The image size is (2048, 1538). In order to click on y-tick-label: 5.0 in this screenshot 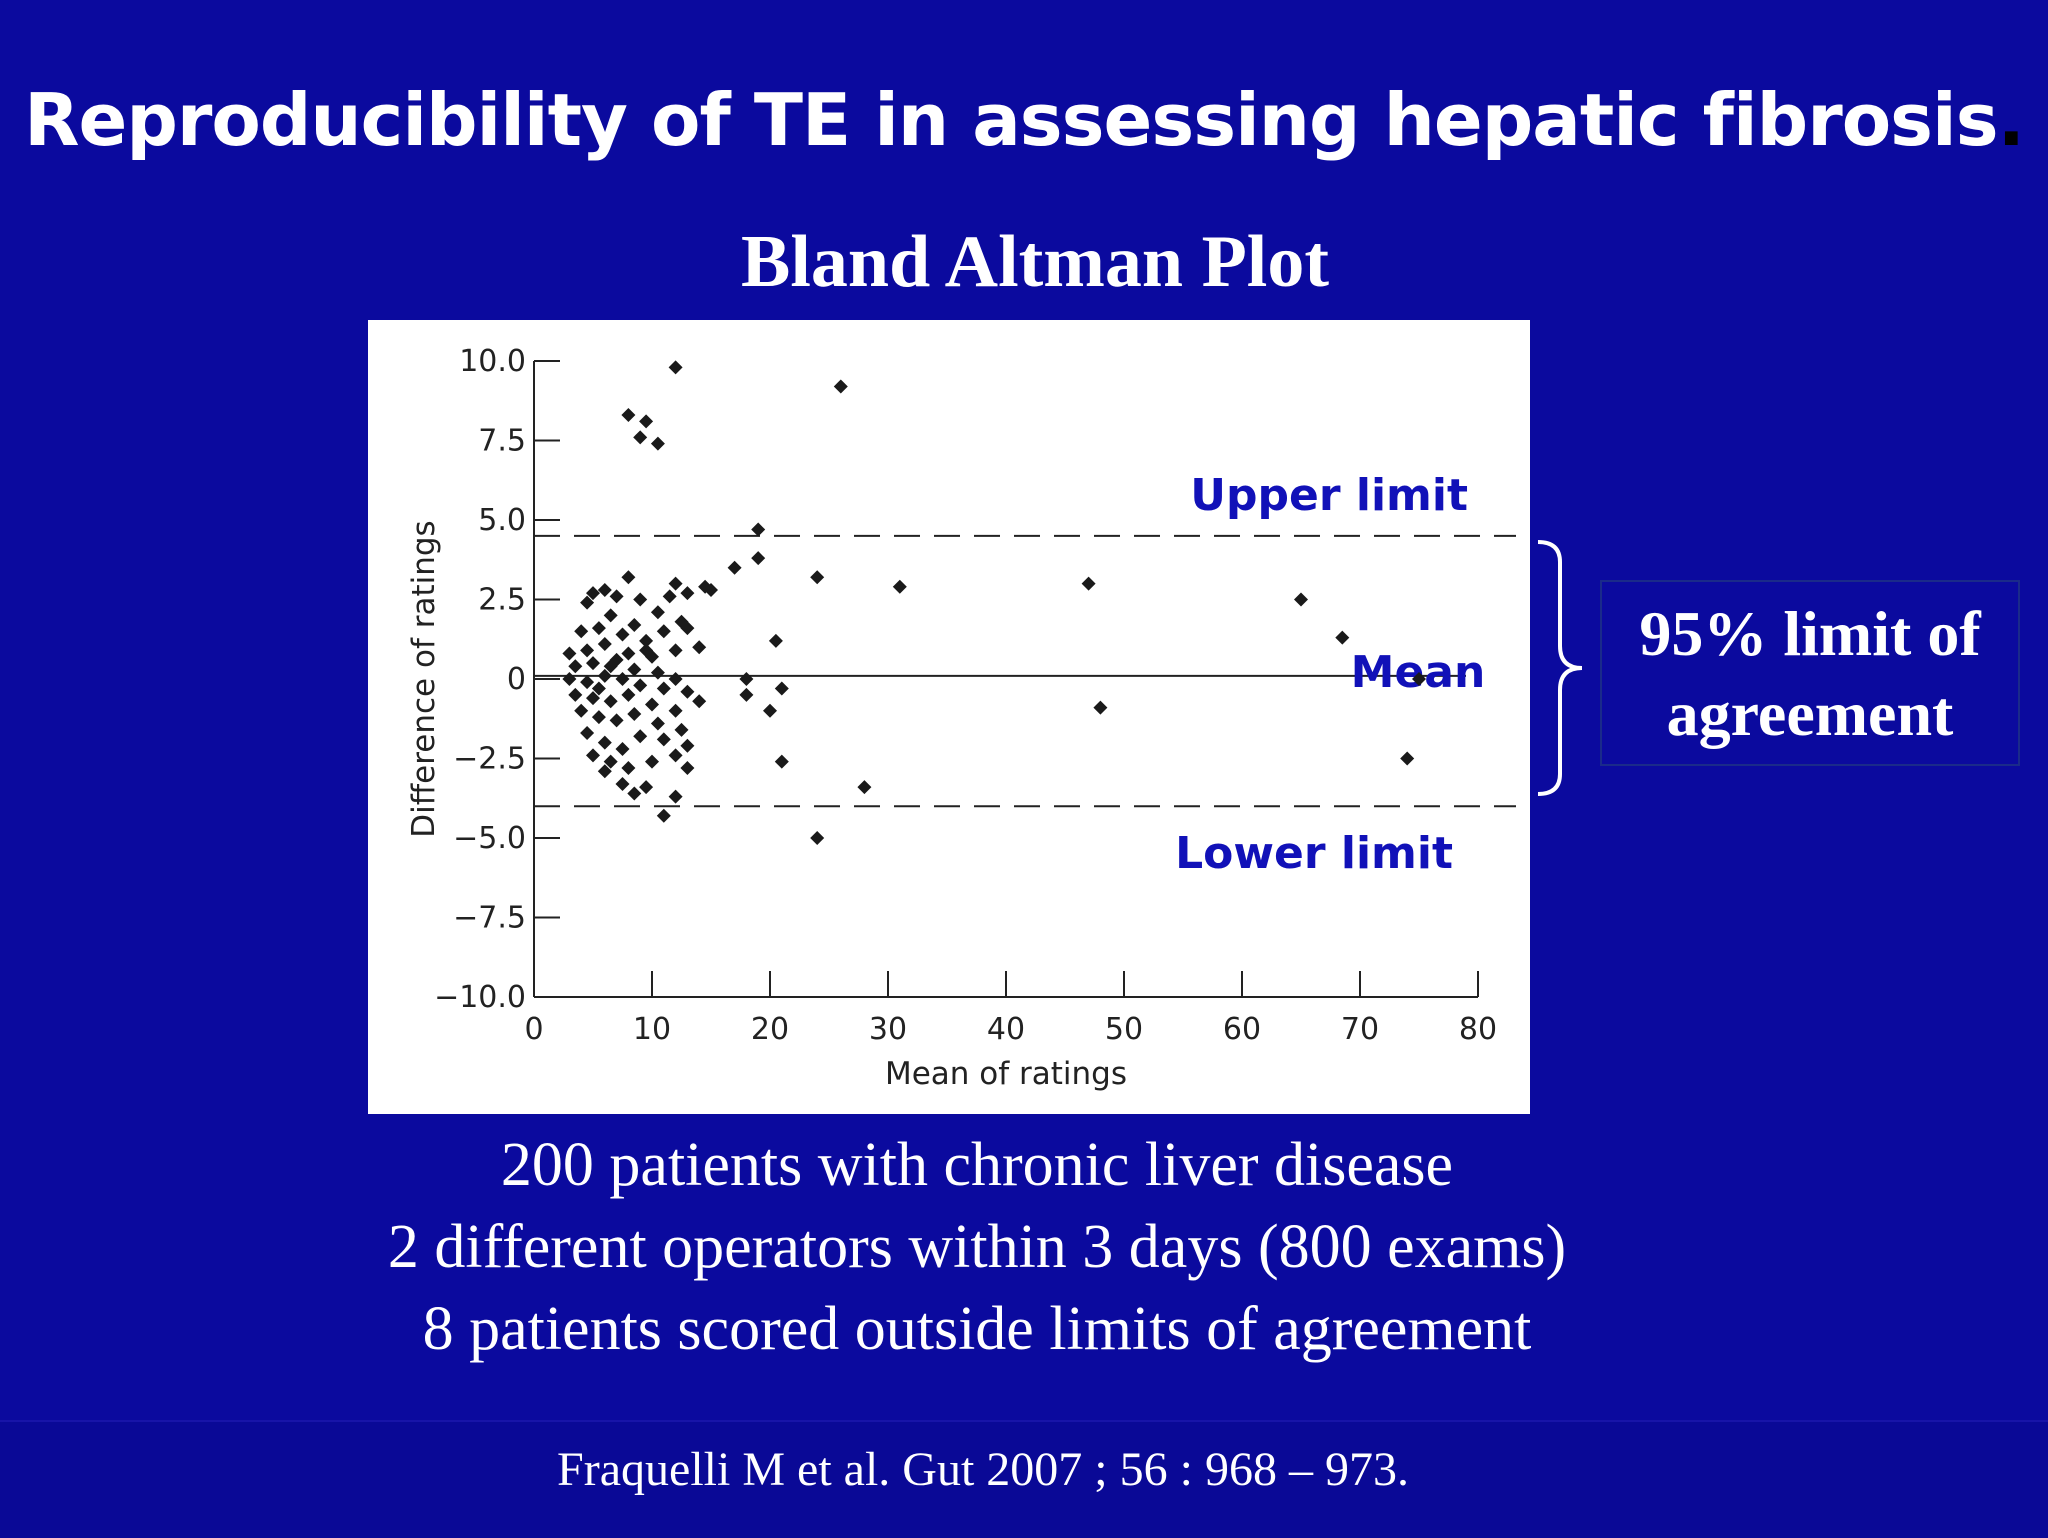, I will do `click(502, 520)`.